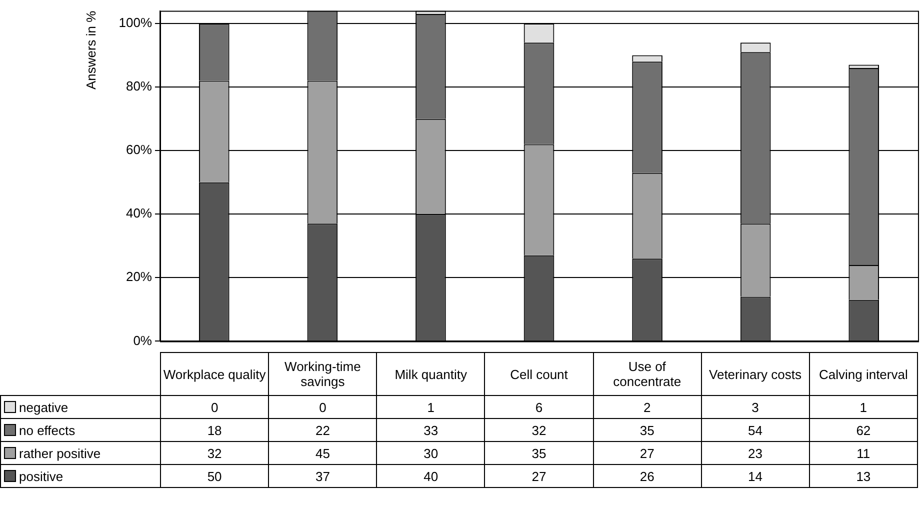 The width and height of the screenshot is (920, 520). I want to click on data-label: 11, so click(863, 453).